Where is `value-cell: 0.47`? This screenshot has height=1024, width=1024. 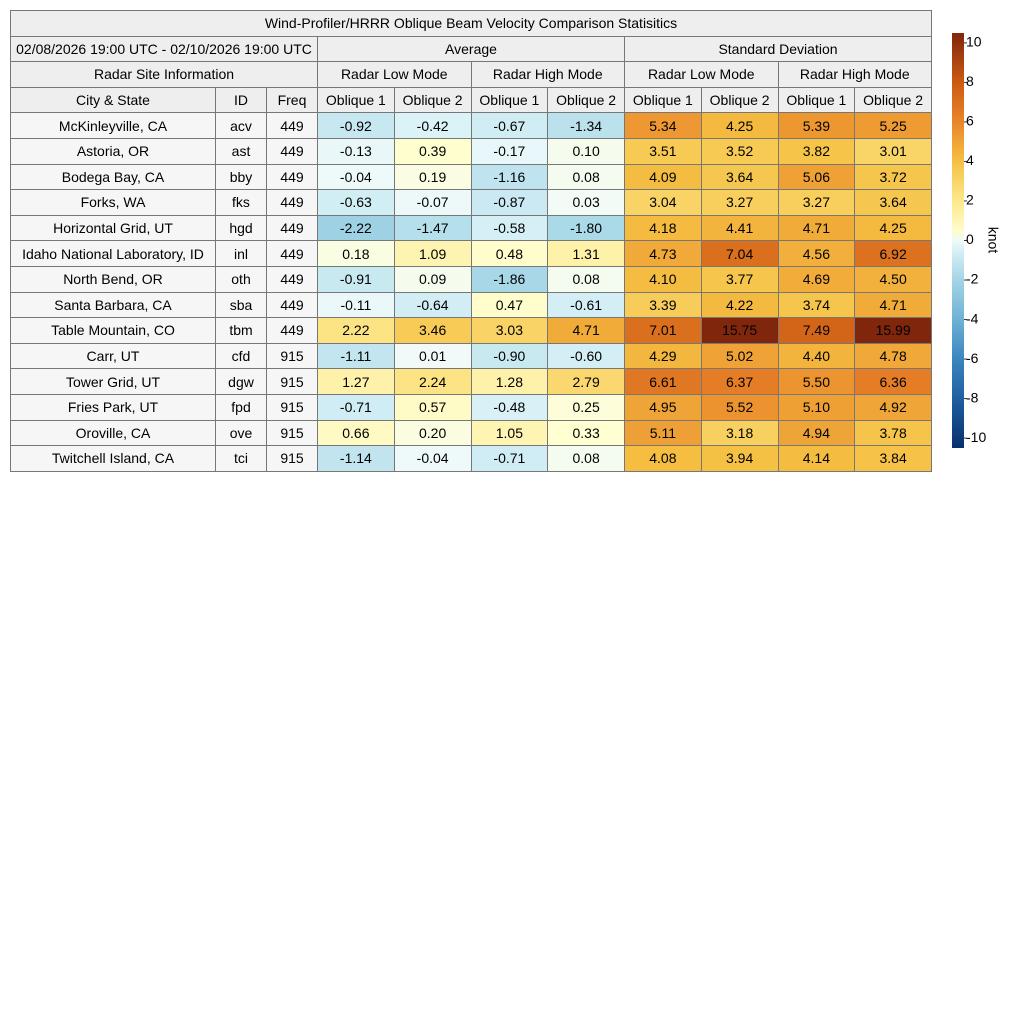 value-cell: 0.47 is located at coordinates (509, 305).